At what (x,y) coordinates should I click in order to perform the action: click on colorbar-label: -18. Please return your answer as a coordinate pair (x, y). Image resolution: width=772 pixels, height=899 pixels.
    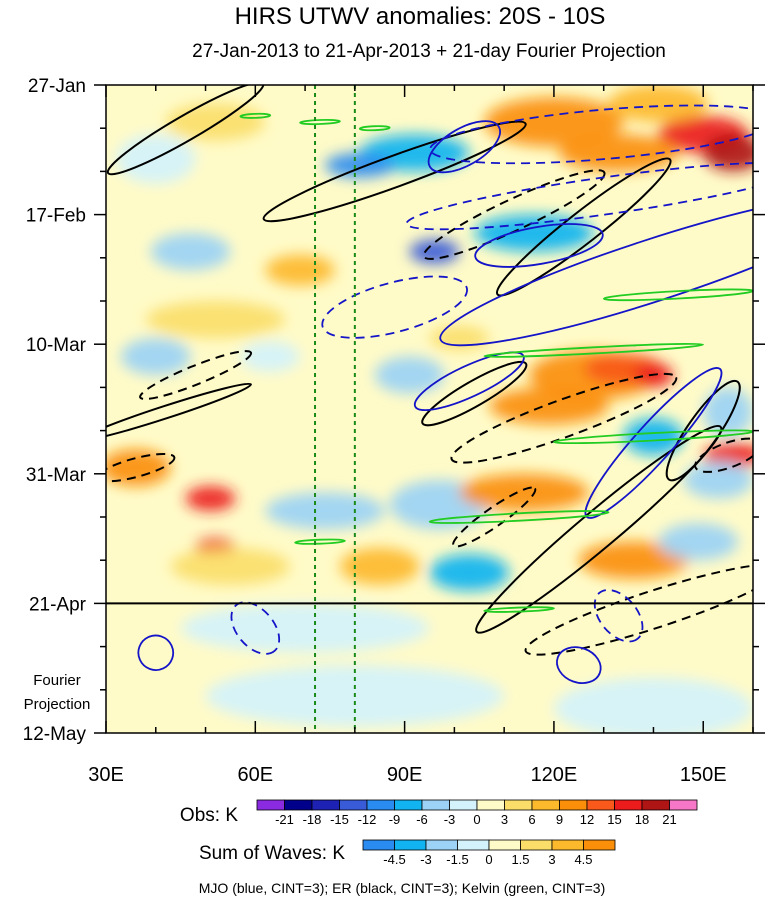
    Looking at the image, I should click on (312, 819).